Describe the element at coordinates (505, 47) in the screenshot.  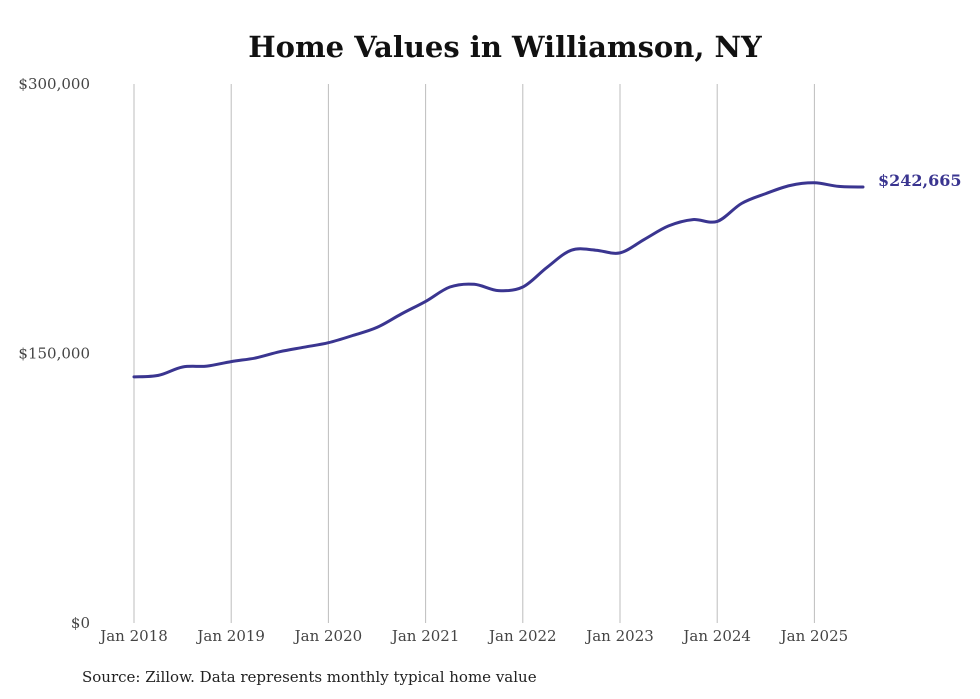
I see `chart-title: Home Values in Williamson, NY` at that location.